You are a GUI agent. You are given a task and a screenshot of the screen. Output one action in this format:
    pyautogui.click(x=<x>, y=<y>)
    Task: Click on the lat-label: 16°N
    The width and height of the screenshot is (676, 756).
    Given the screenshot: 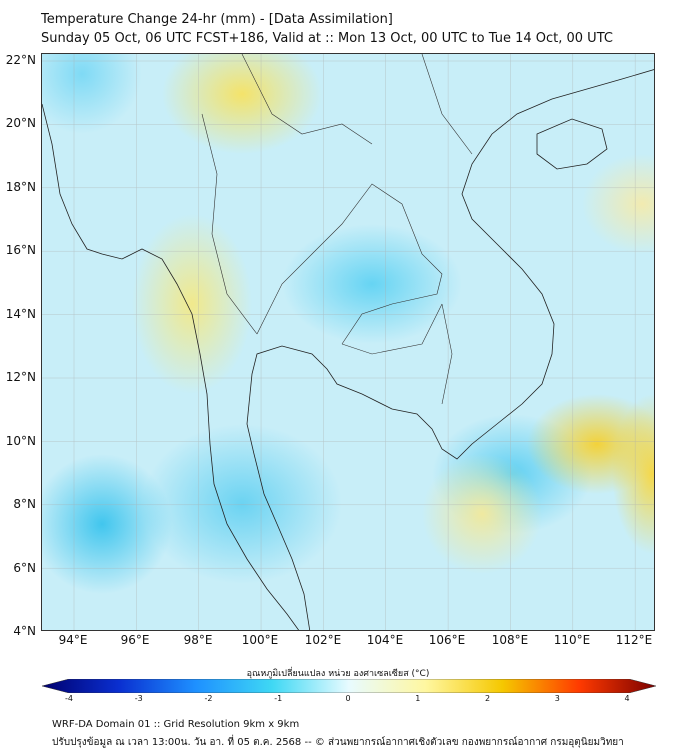 What is the action you would take?
    pyautogui.click(x=20, y=250)
    